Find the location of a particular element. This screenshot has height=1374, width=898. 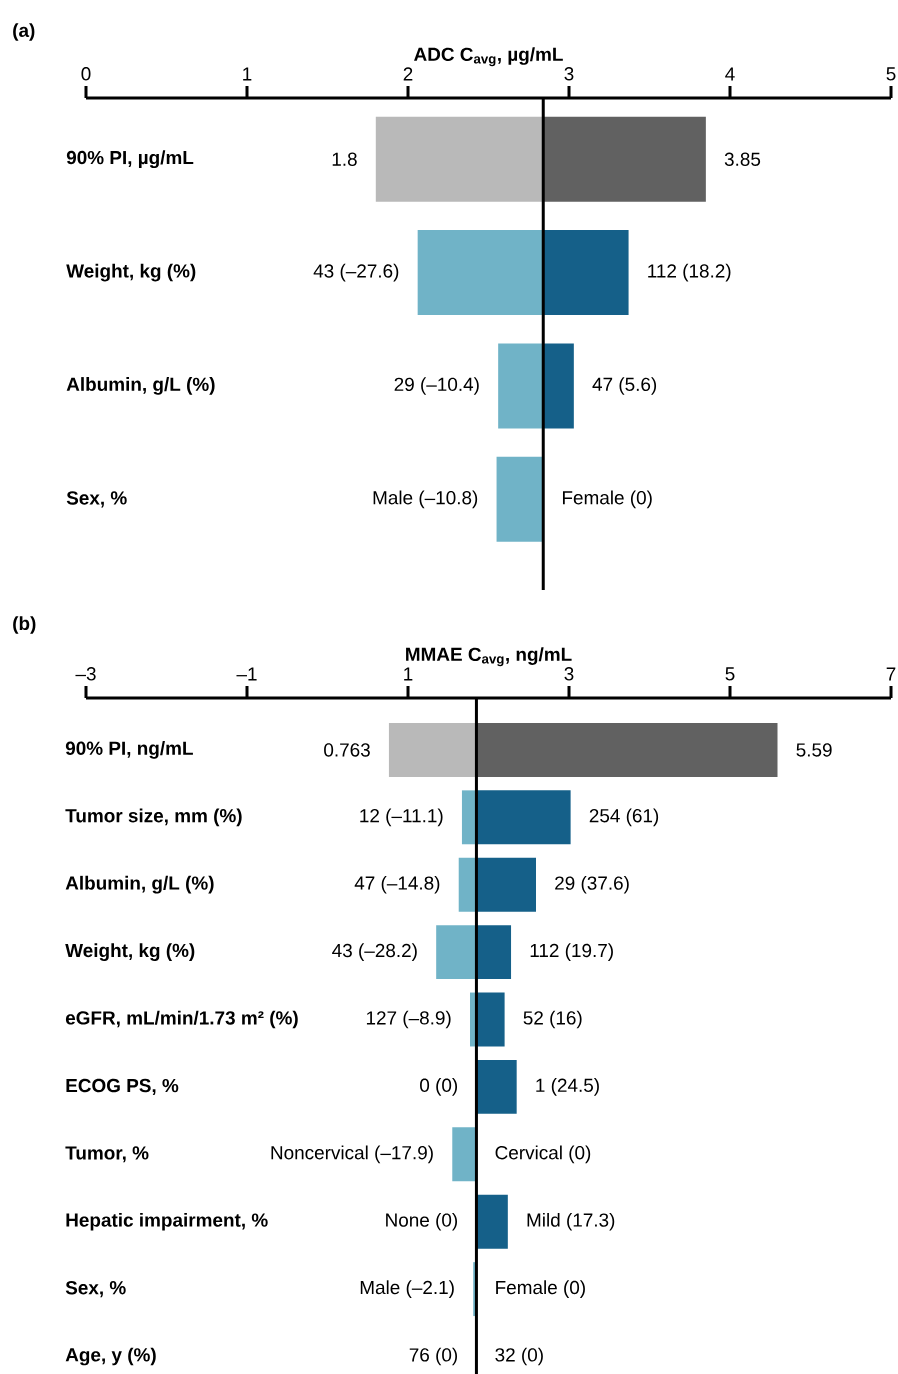

annotation: 1.8 is located at coordinates (344, 159).